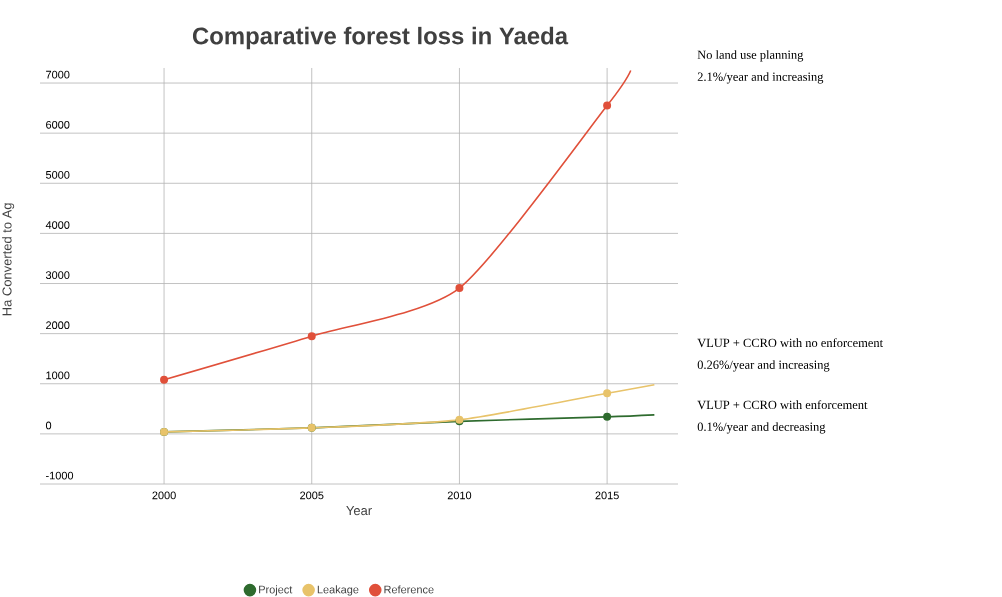 This screenshot has width=1002, height=597. Describe the element at coordinates (761, 428) in the screenshot. I see `text: 0.1%/year and decreasing` at that location.